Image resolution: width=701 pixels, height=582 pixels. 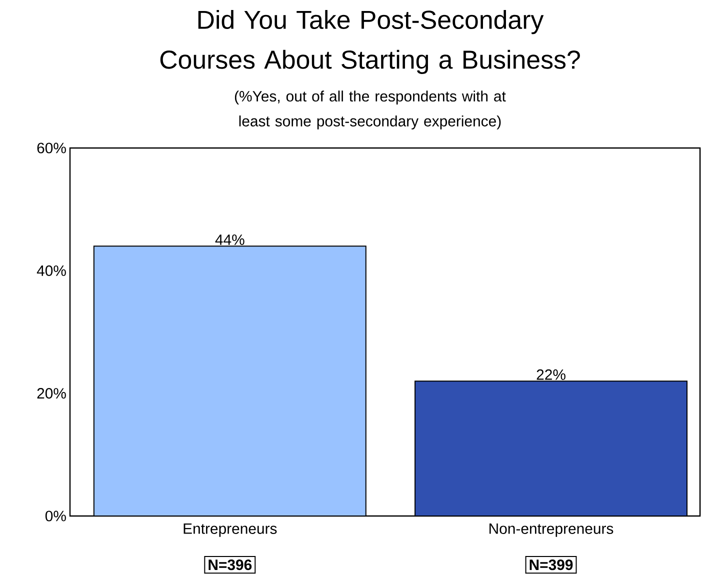 I want to click on data-label: 22%, so click(x=551, y=374).